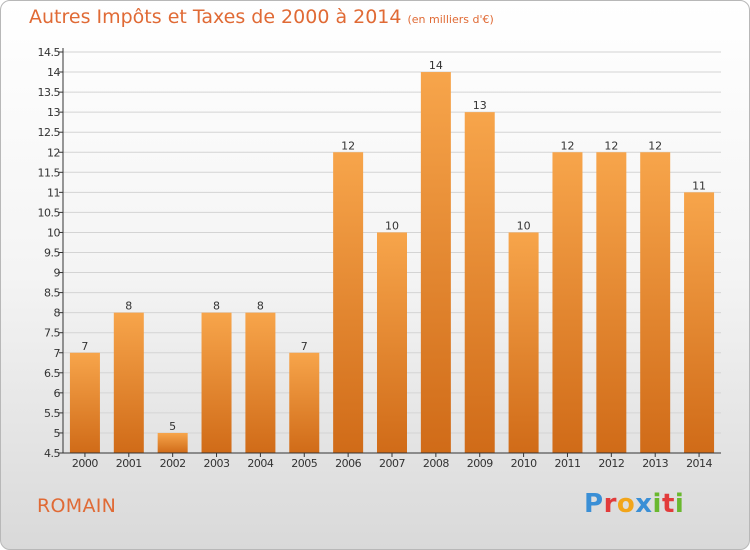 The image size is (750, 550). Describe the element at coordinates (57, 393) in the screenshot. I see `y-tick-label: 6` at that location.